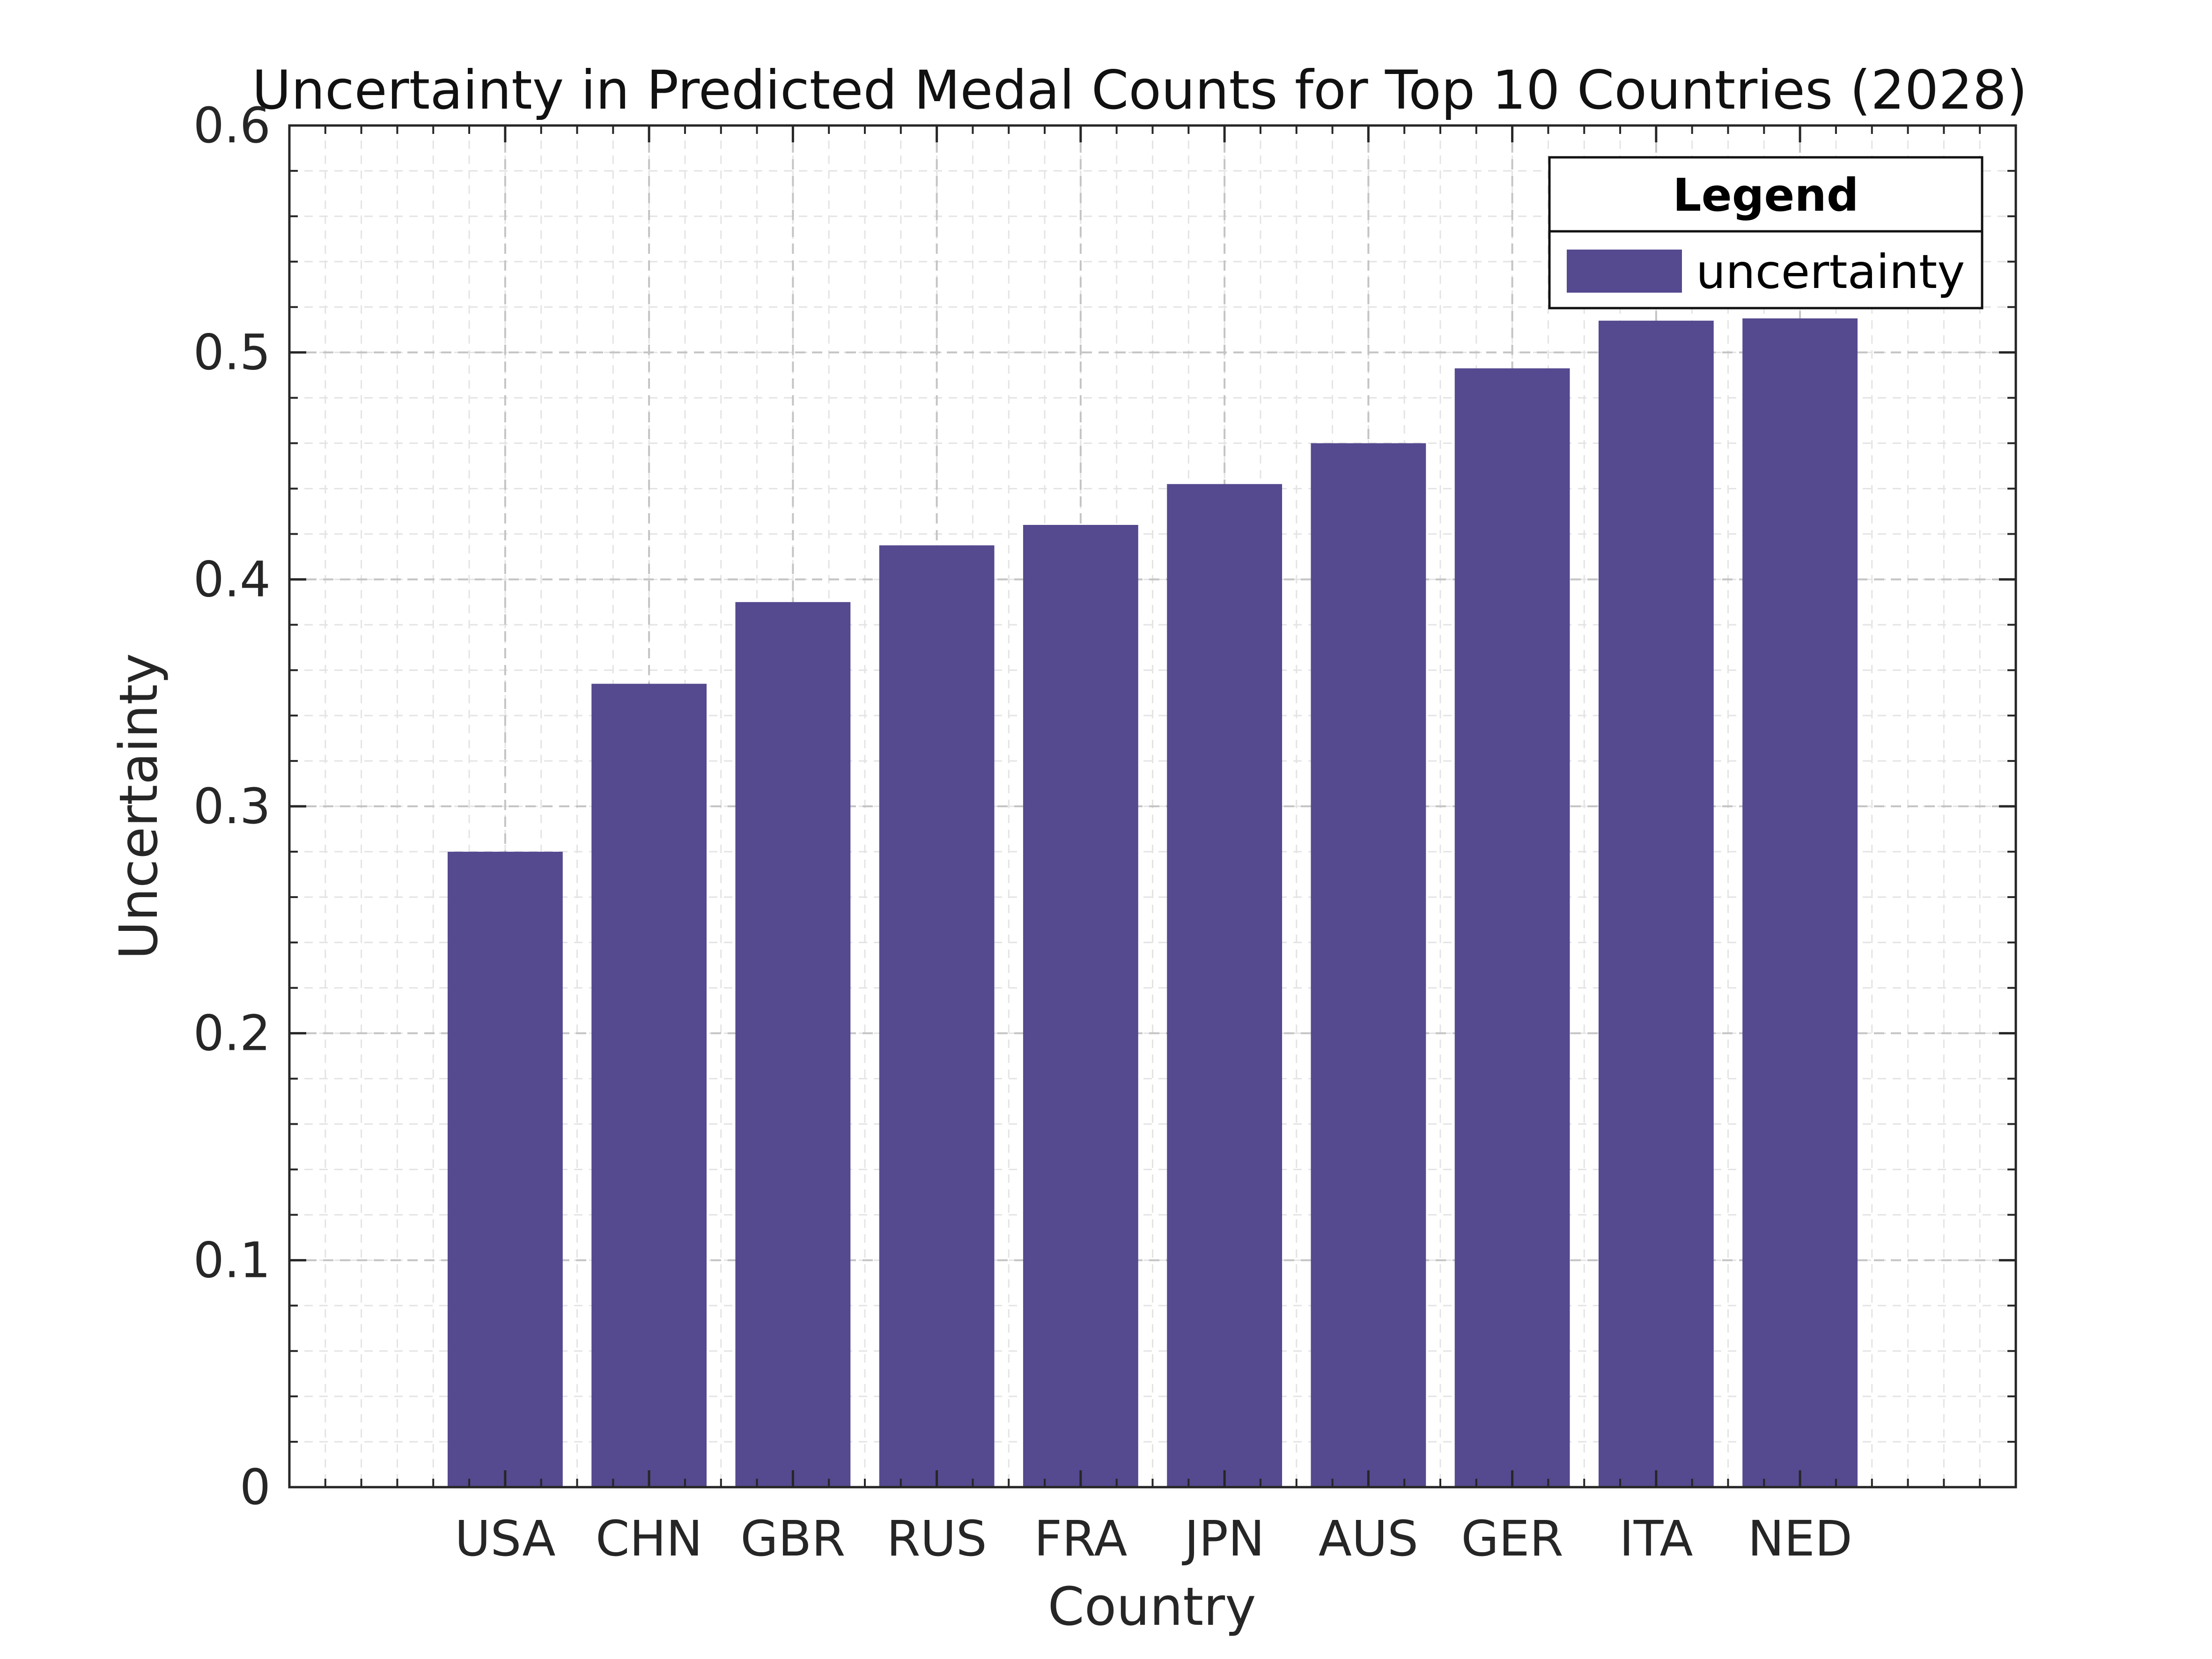 The width and height of the screenshot is (2212, 1659). I want to click on x-tick-label: USA, so click(505, 1538).